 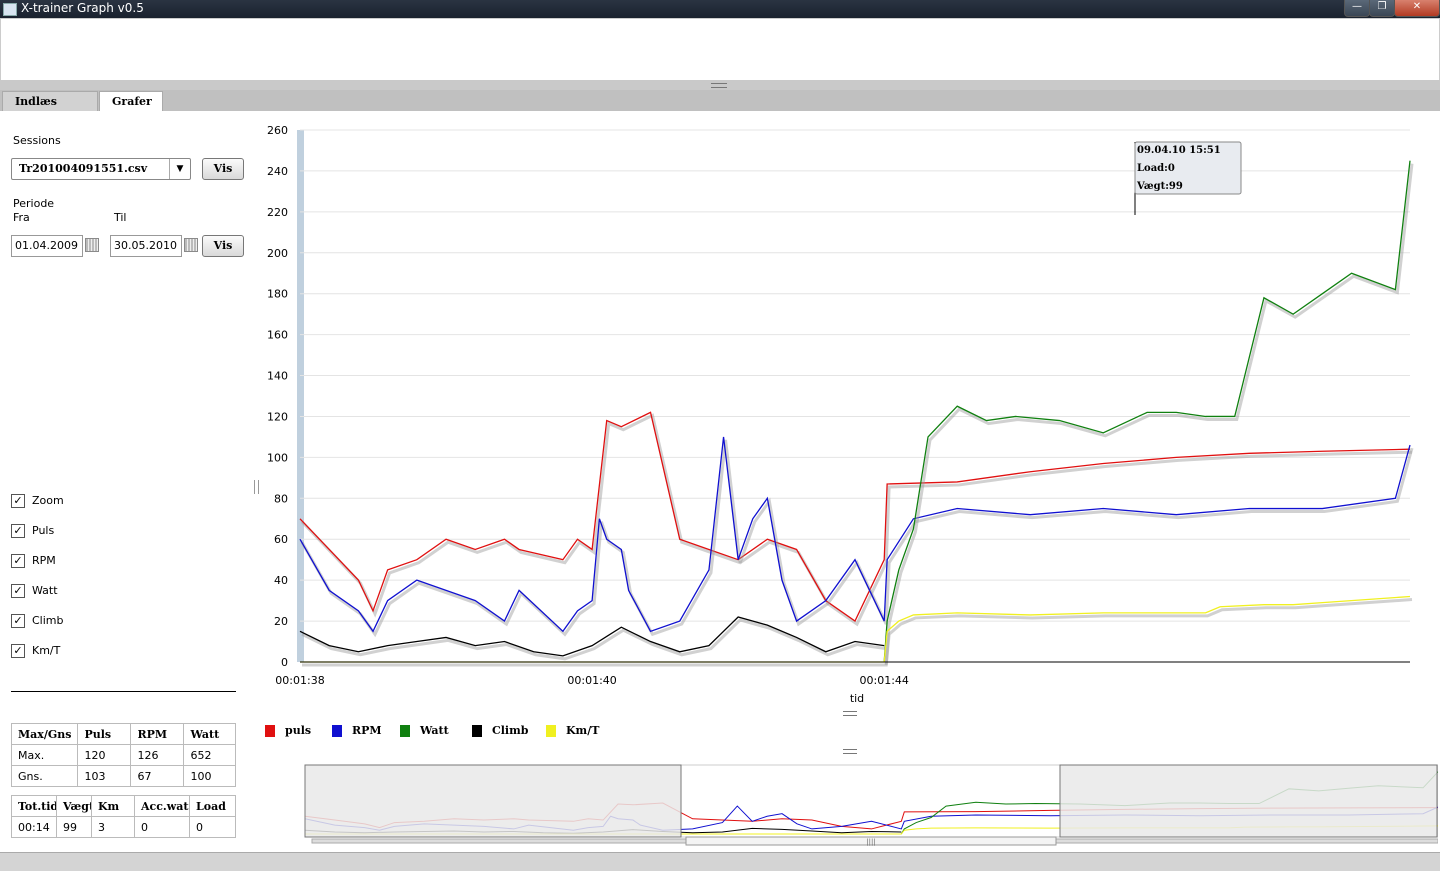 I want to click on stats-cell: 100, so click(x=209, y=776).